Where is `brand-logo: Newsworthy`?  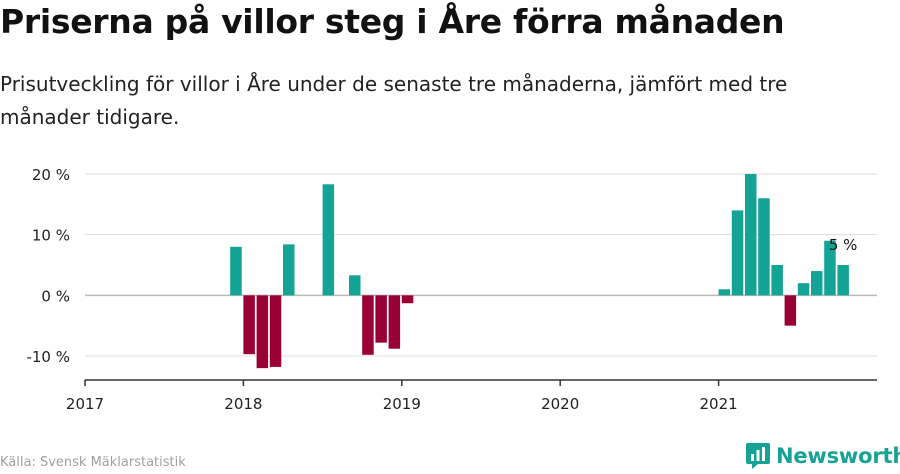
brand-logo: Newsworthy is located at coordinates (822, 456).